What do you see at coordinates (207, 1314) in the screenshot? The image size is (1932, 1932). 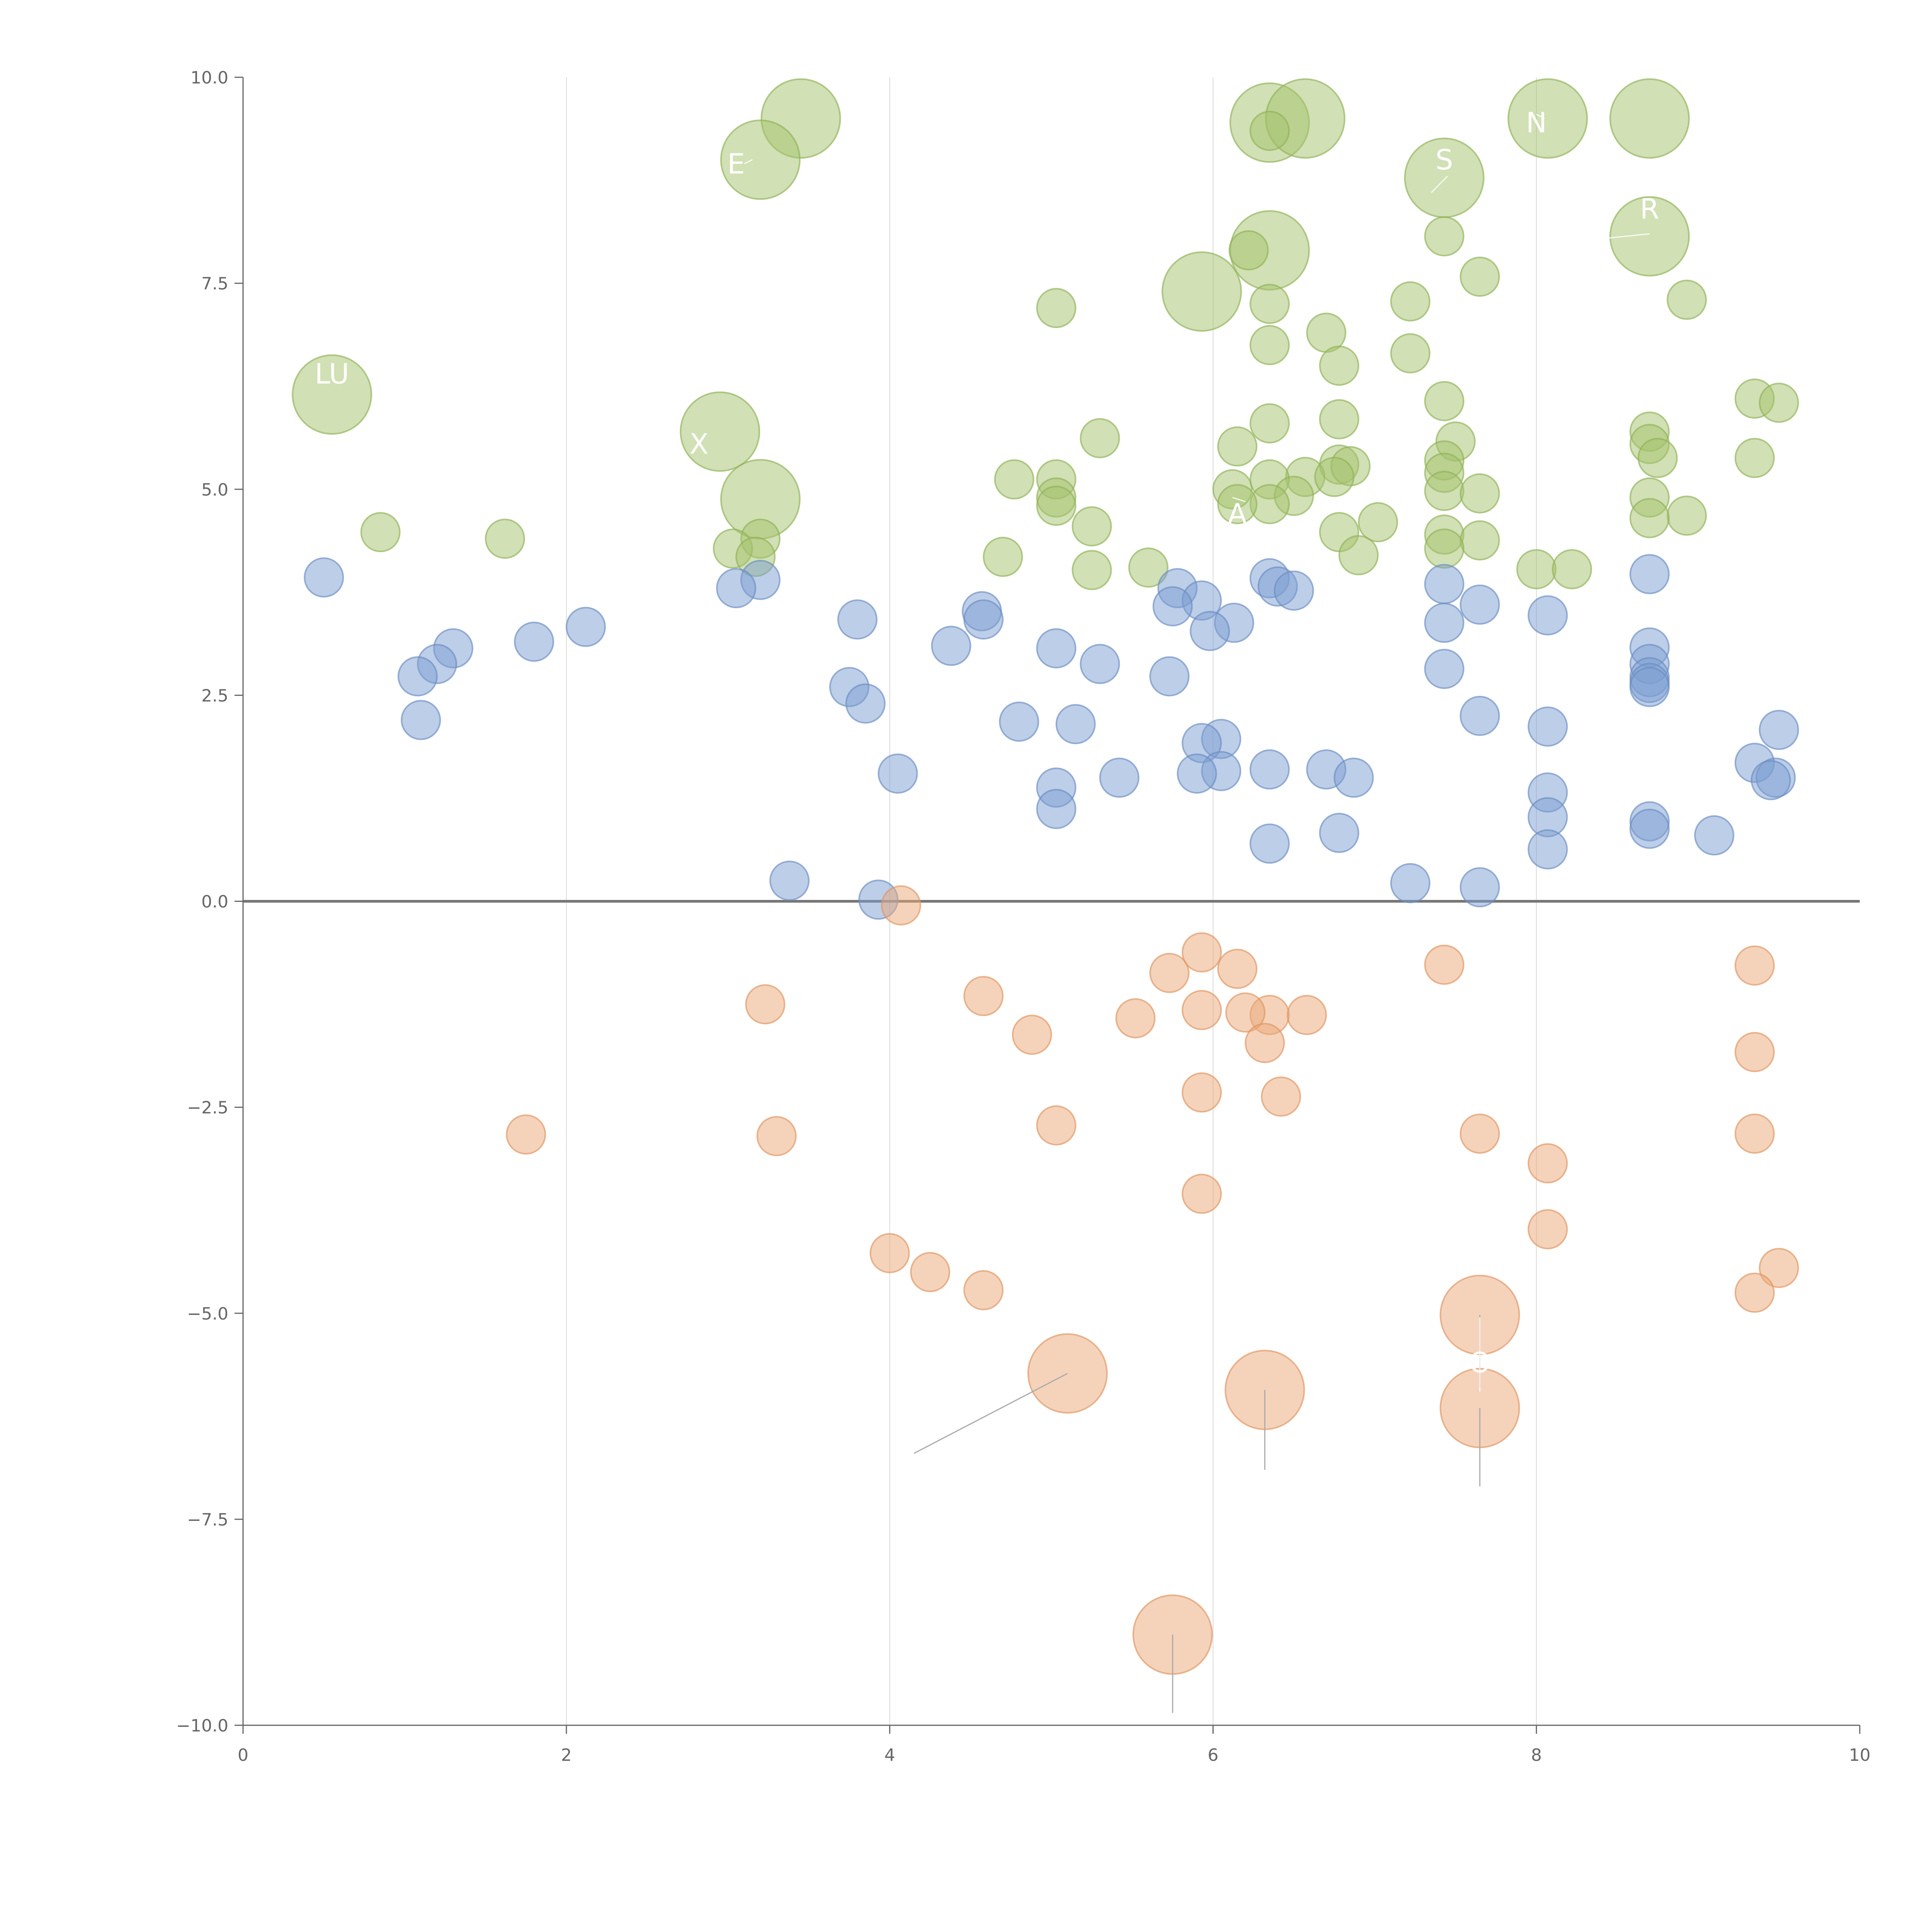 I see `y-tick-label: −5.0` at bounding box center [207, 1314].